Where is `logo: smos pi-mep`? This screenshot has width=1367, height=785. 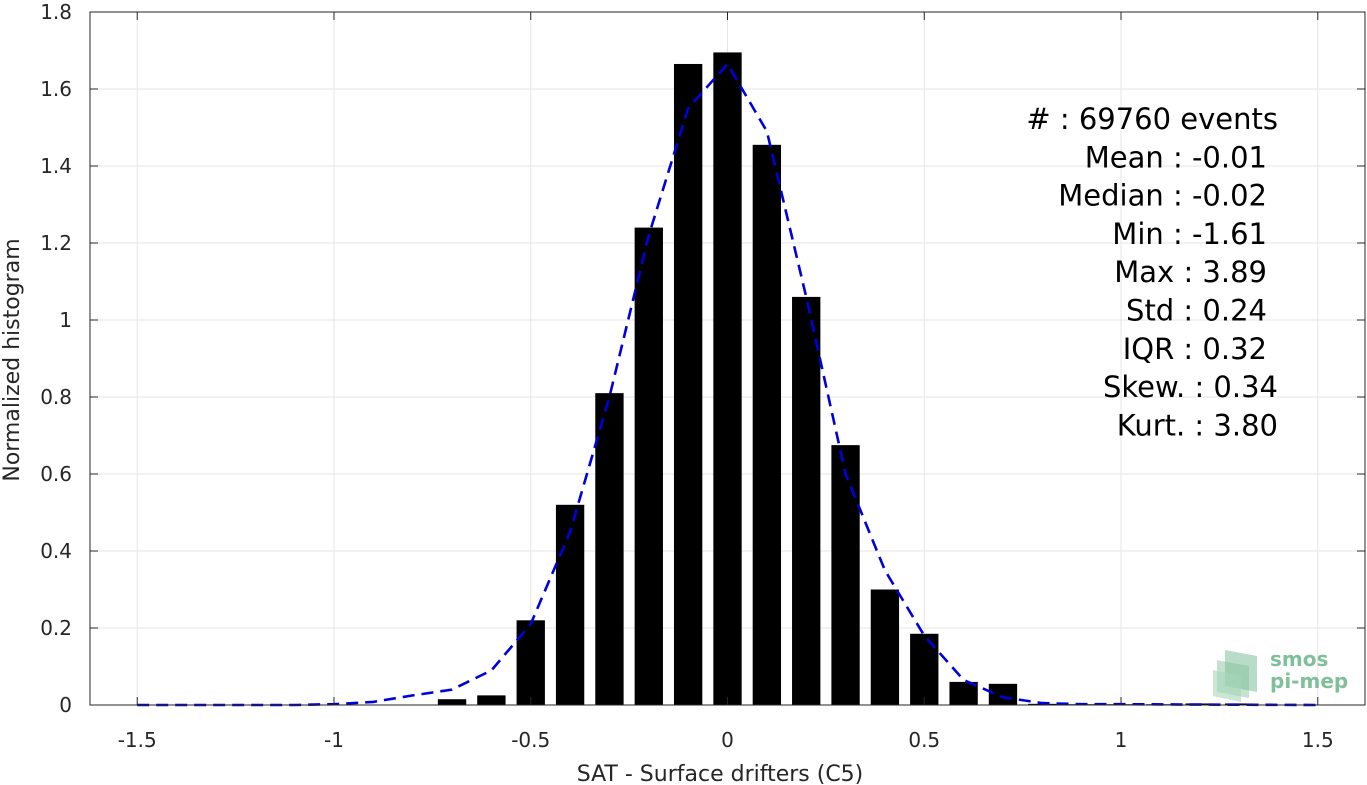 logo: smos pi-mep is located at coordinates (1280, 674).